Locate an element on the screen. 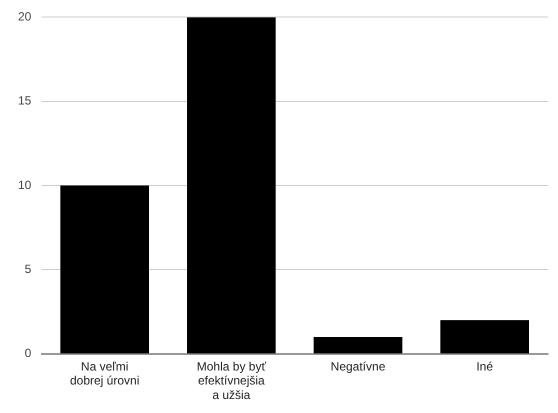  x-tick-label: Negatívne is located at coordinates (358, 366).